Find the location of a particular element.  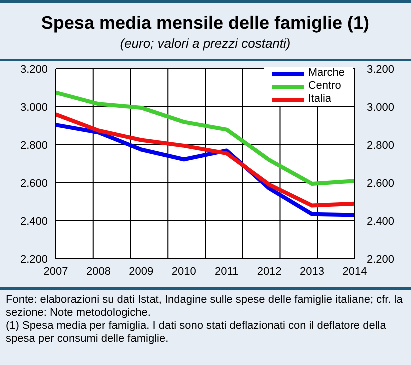

source-note: Fonte: elaborazioni su dati Istat, Indagine sulle spese delle famiglie italiane; cfr. la sezione: Note metodologiche. is located at coordinates (205, 307).